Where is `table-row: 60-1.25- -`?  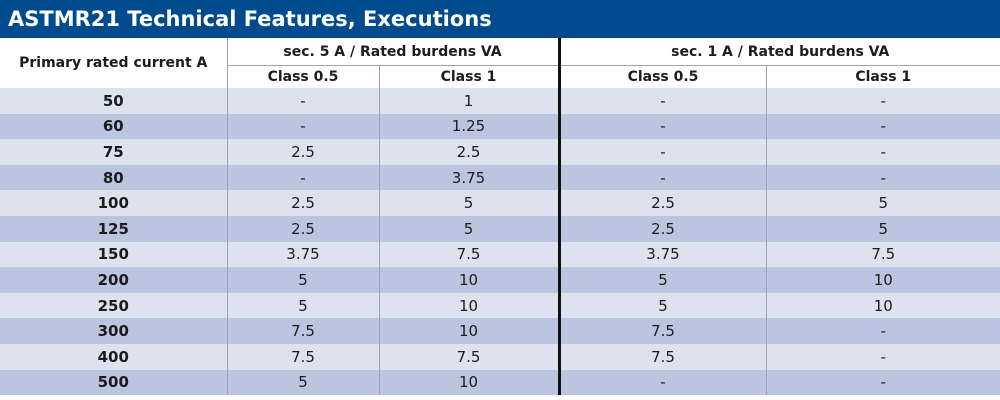 table-row: 60-1.25- - is located at coordinates (500, 126).